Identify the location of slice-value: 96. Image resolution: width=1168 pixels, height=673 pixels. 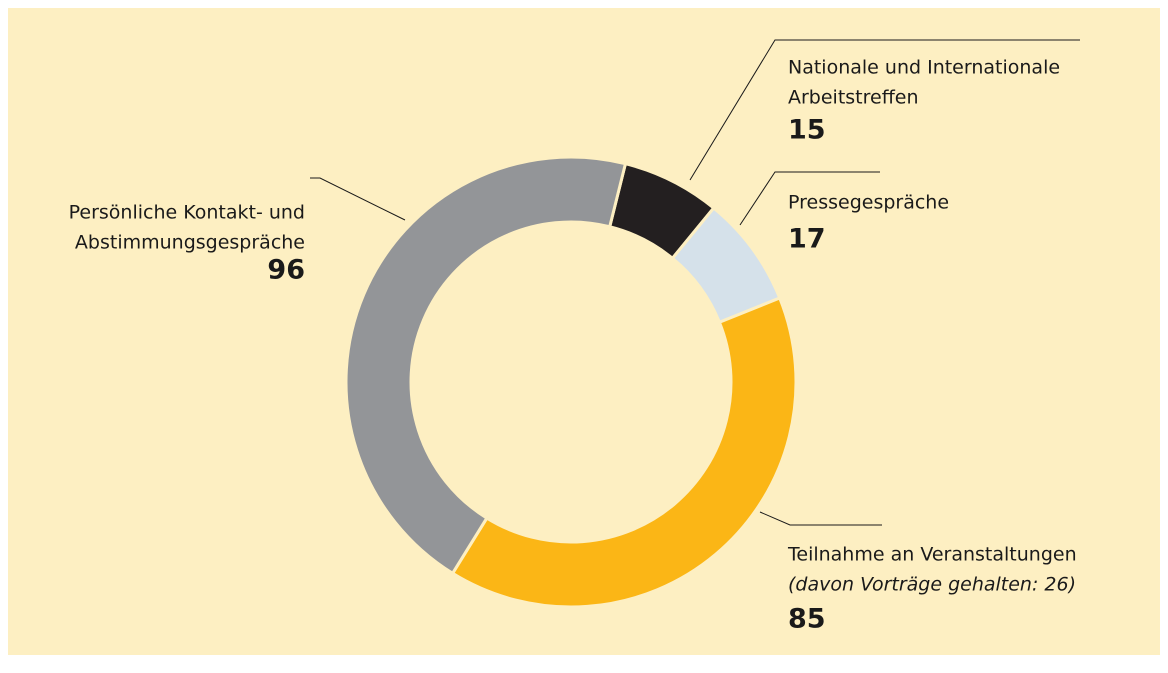
(286, 270).